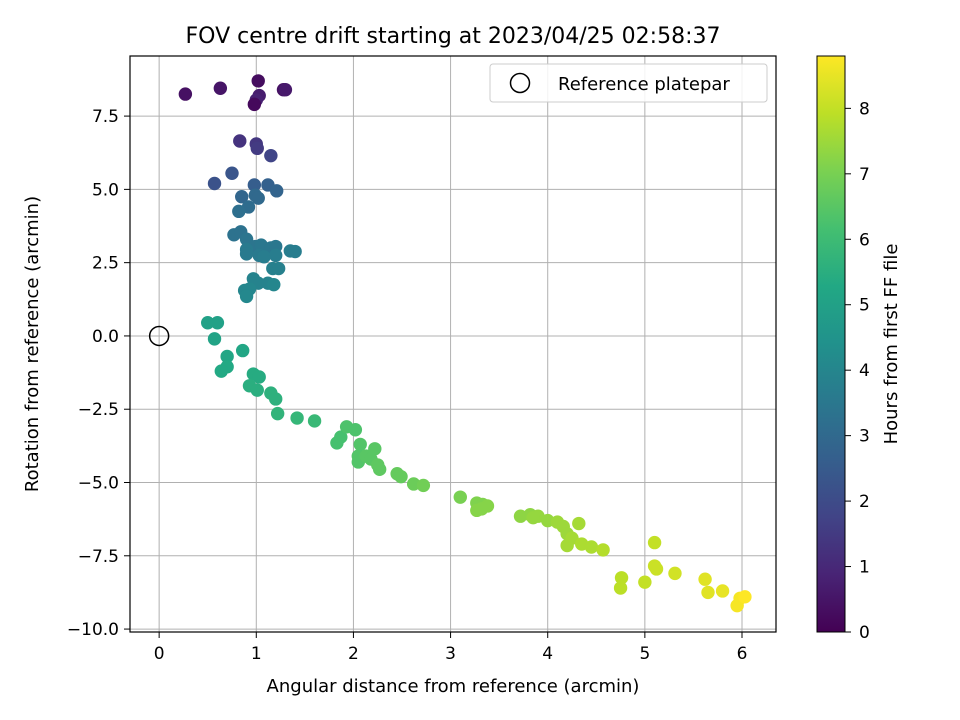 The height and width of the screenshot is (720, 960). I want to click on y-tick-label: −2.5, so click(98, 410).